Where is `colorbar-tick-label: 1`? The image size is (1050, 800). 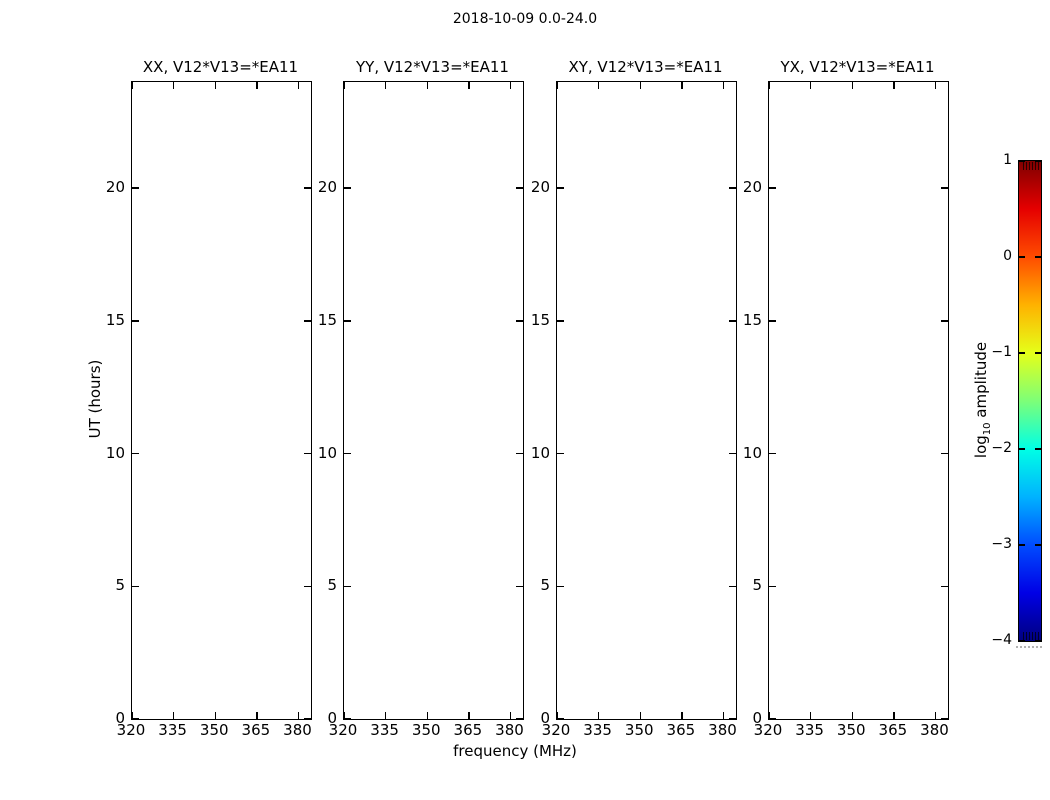 colorbar-tick-label: 1 is located at coordinates (1007, 160).